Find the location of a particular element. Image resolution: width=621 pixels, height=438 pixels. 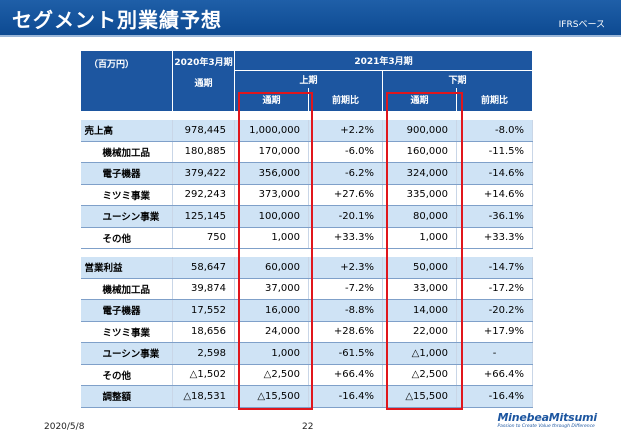

first-half-value: 16,000 is located at coordinates (271, 310).